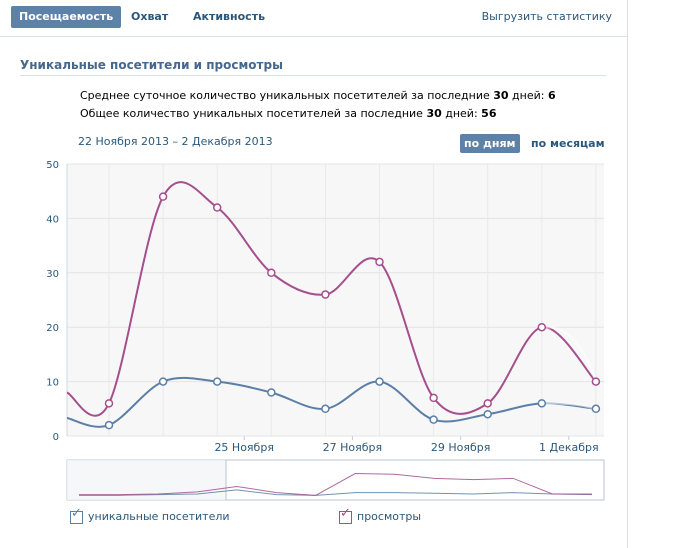 This screenshot has width=676, height=548. Describe the element at coordinates (551, 95) in the screenshot. I see `avg-daily-visitors-value: 6` at that location.